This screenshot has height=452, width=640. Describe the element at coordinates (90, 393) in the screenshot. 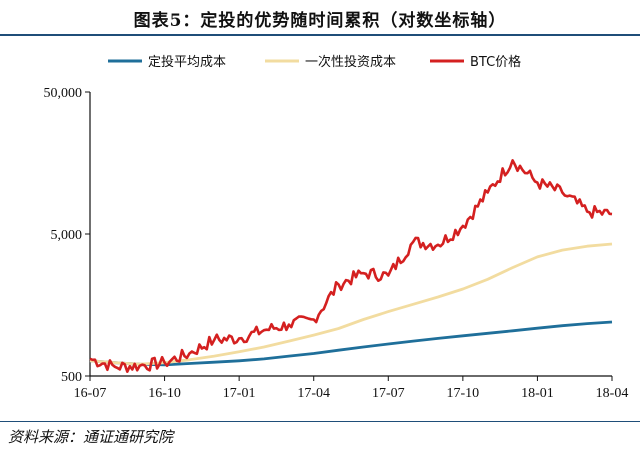

I see `x-tick-label: 16-07` at that location.